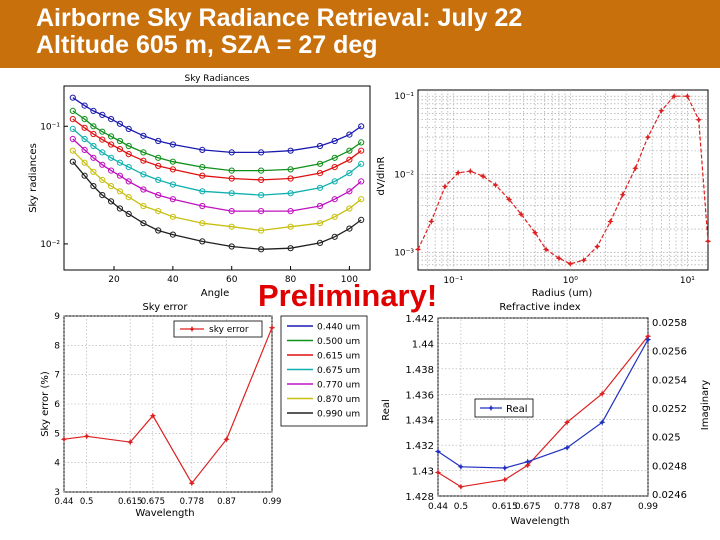  Describe the element at coordinates (164, 513) in the screenshot. I see `sky-error-xlabel: Wavelength` at that location.